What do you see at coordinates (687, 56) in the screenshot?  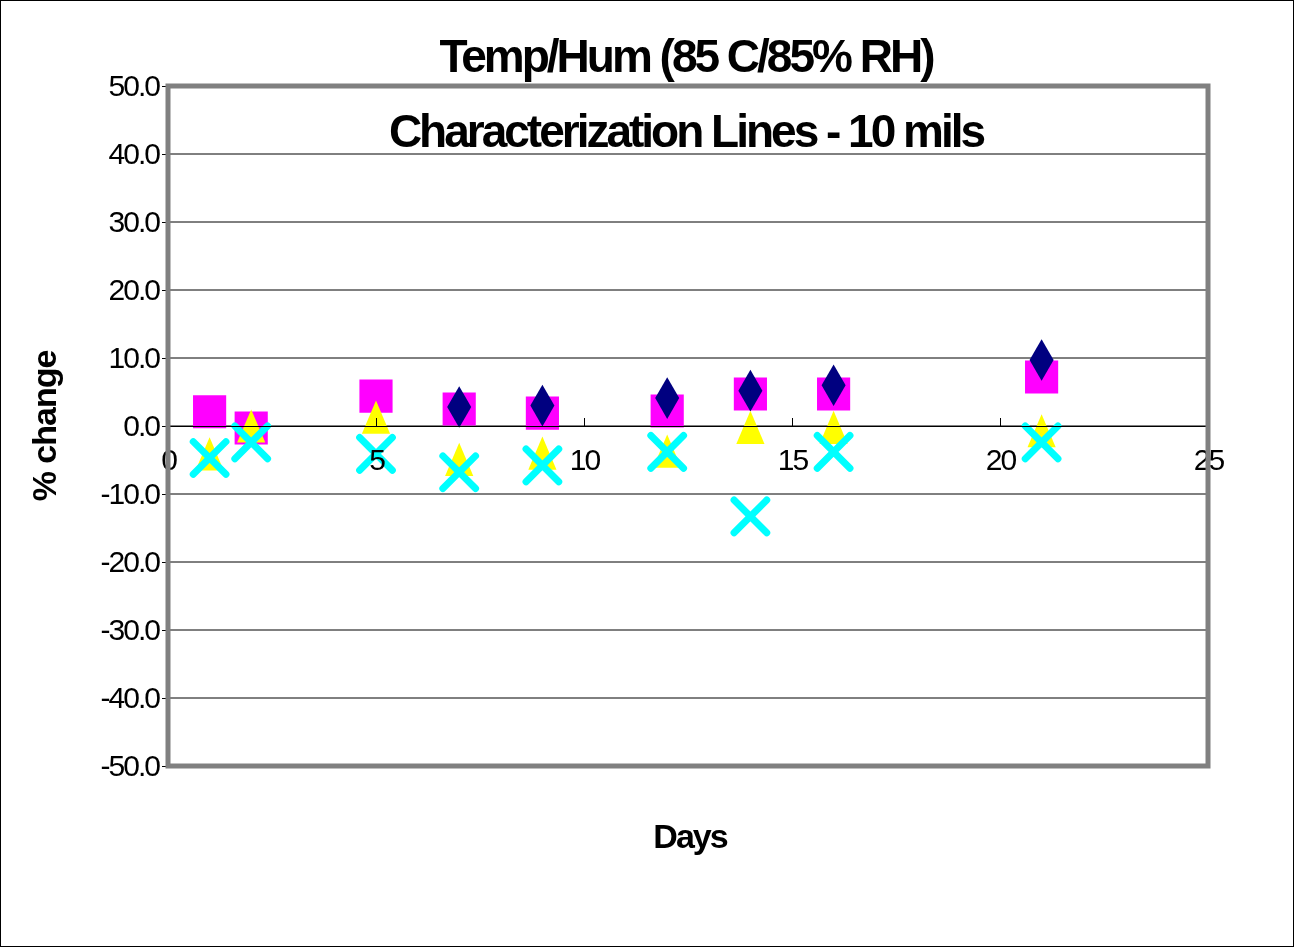 I see `chart-title: Temp/Hum (85 C/85% RH)` at bounding box center [687, 56].